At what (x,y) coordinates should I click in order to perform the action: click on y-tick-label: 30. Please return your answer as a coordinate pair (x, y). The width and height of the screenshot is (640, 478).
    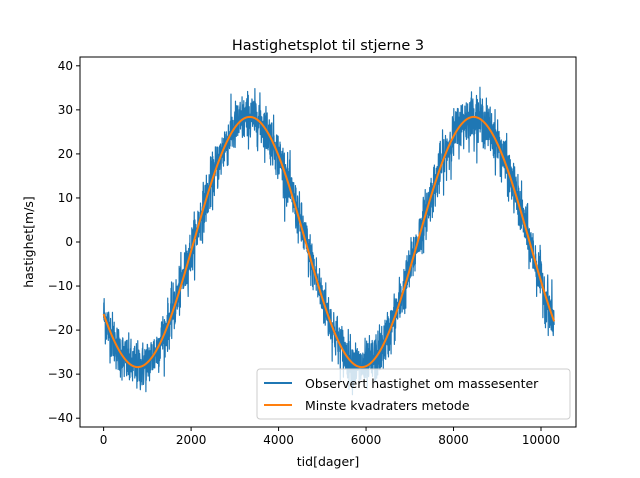
    Looking at the image, I should click on (65, 110).